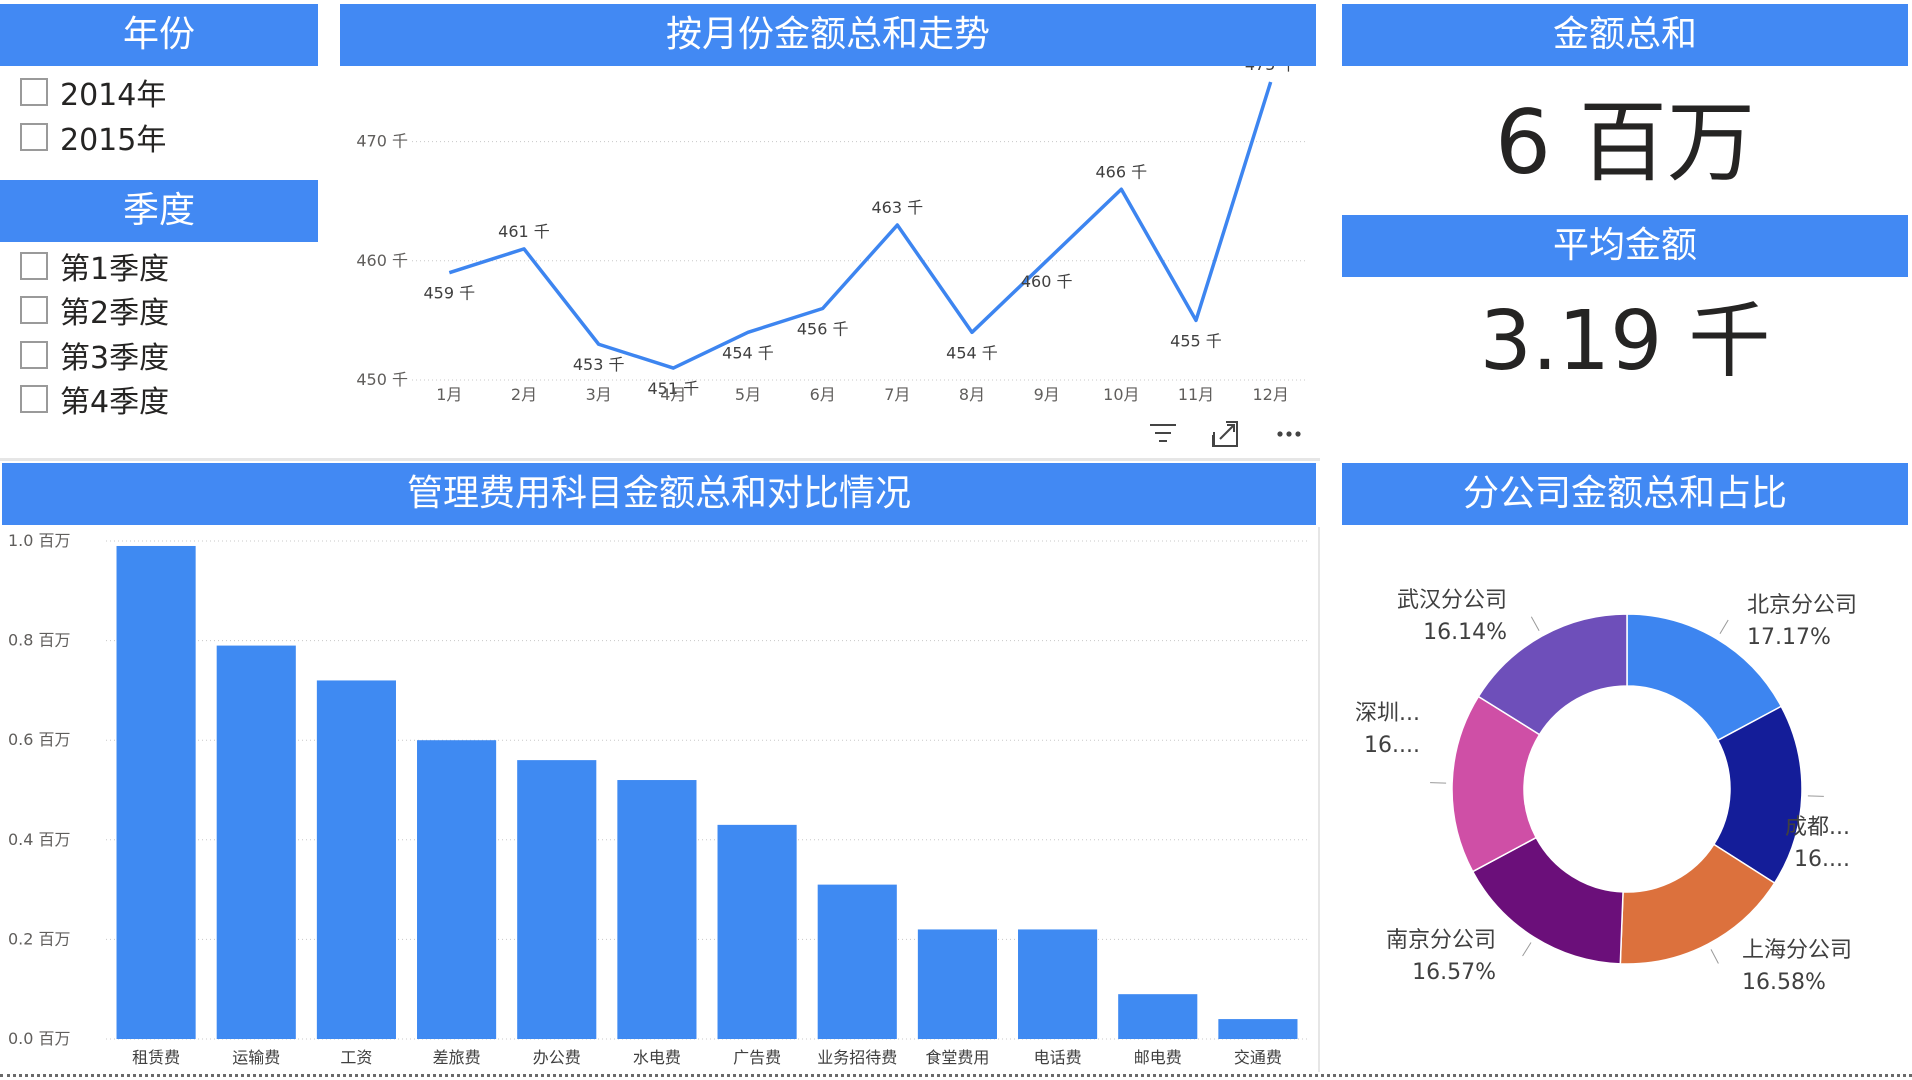  Describe the element at coordinates (898, 207) in the screenshot. I see `data-label: 463 千` at that location.